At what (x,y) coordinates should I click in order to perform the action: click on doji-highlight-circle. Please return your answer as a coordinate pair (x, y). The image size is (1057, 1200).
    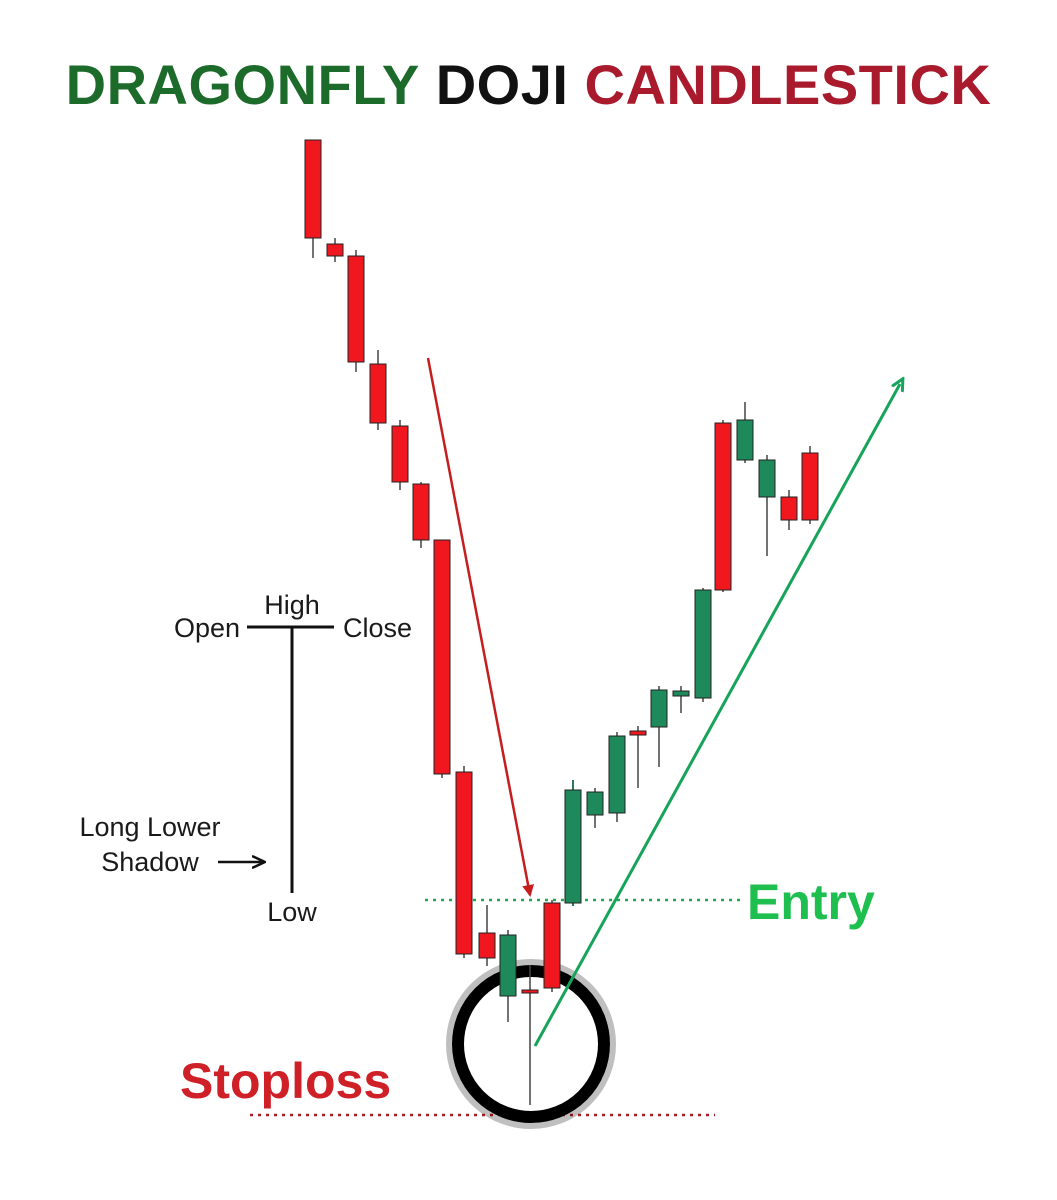
    Looking at the image, I should click on (531, 1044).